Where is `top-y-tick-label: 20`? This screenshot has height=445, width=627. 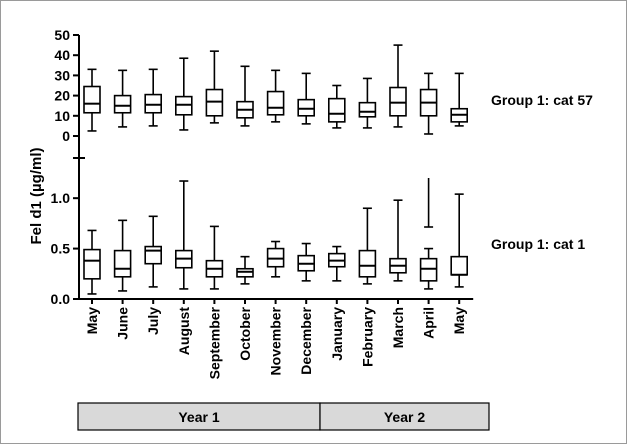 top-y-tick-label: 20 is located at coordinates (62, 96).